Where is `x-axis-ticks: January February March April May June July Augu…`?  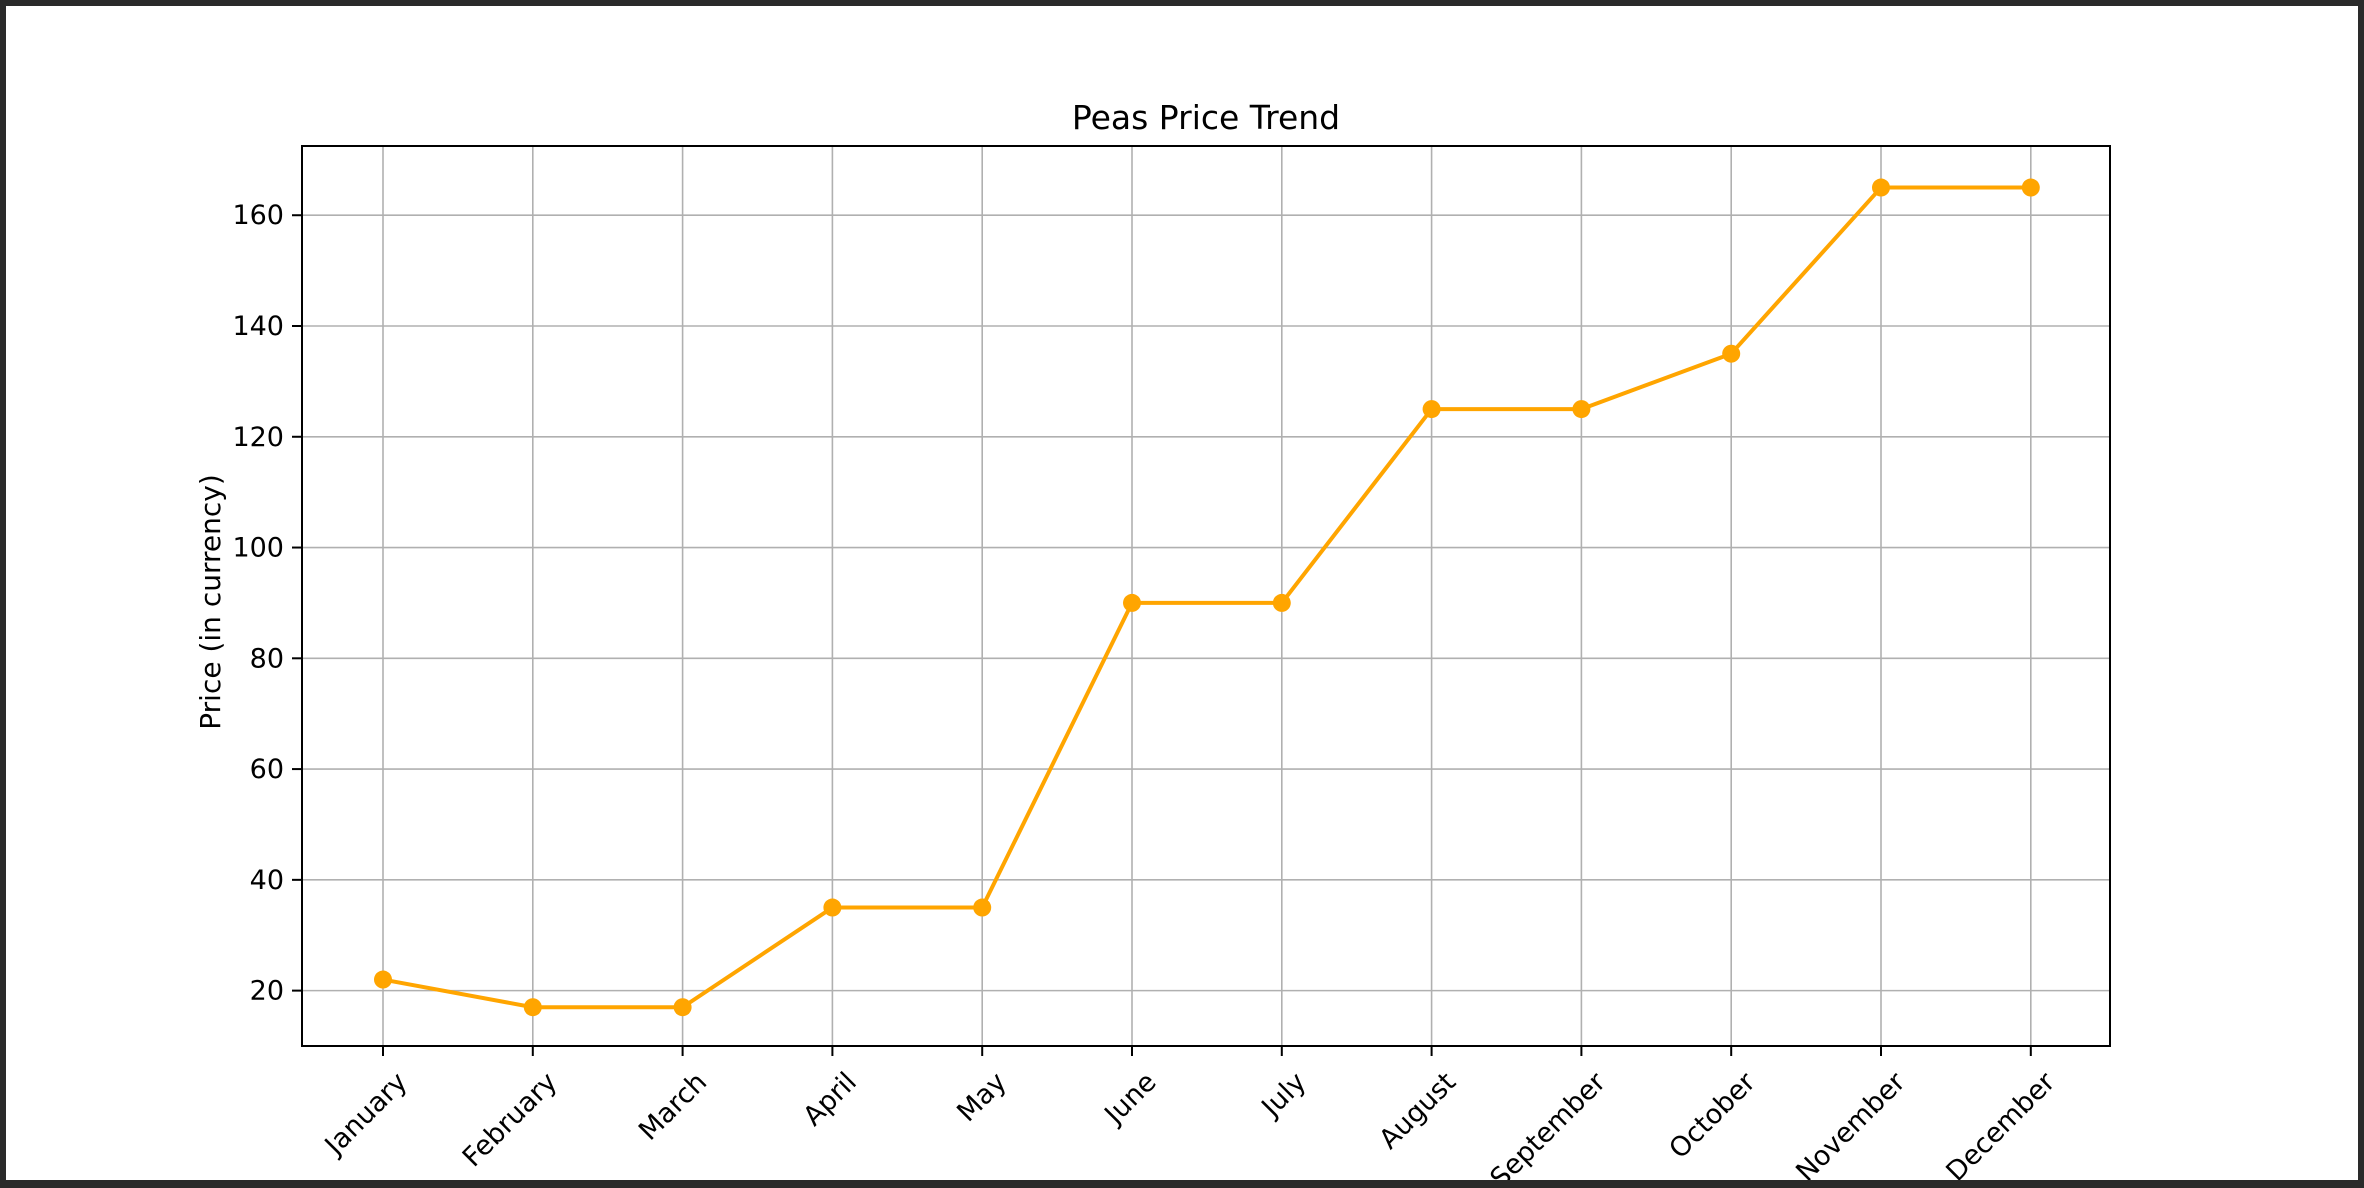
x-axis-ticks: January February March April May June July Augu… is located at coordinates (1190, 1113).